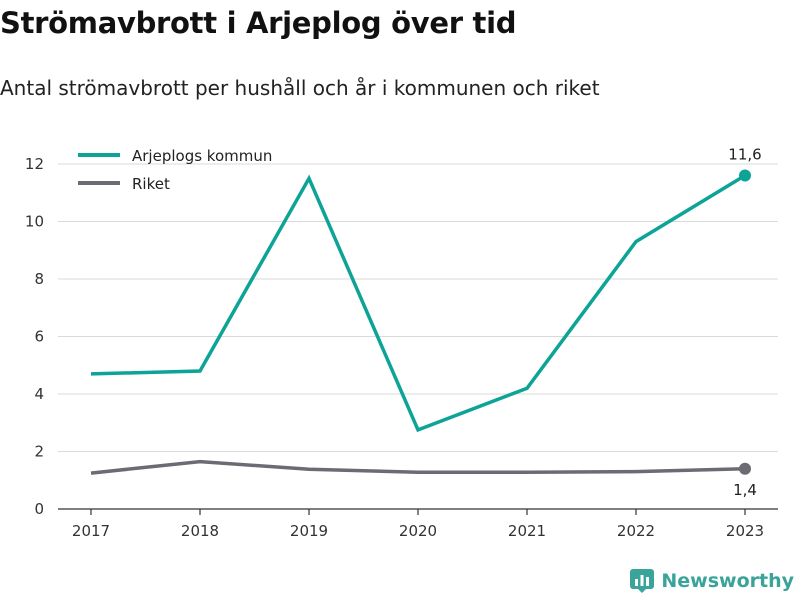 This screenshot has width=800, height=600. Describe the element at coordinates (727, 581) in the screenshot. I see `brand-name: Newsworthy` at that location.